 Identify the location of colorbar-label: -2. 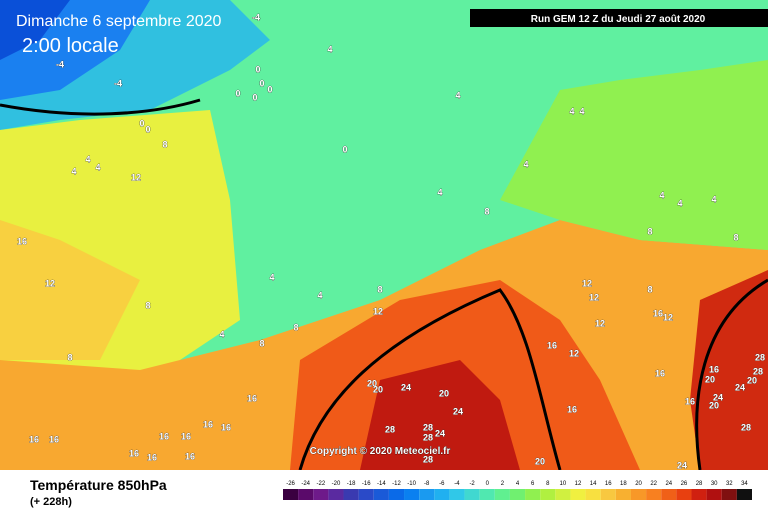
(472, 484).